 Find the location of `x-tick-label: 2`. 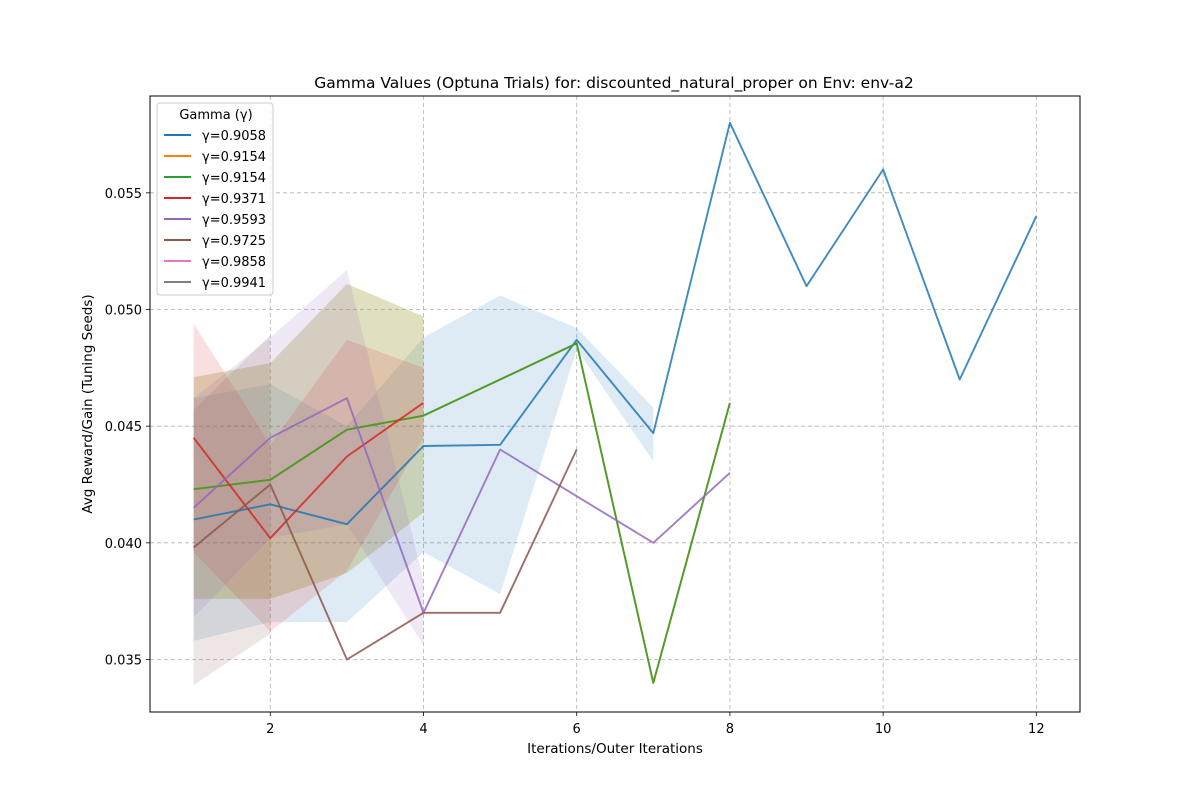

x-tick-label: 2 is located at coordinates (270, 729).